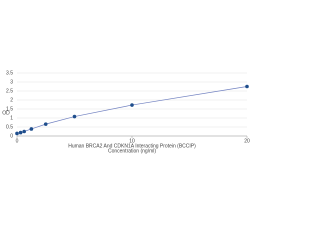 The width and height of the screenshot is (320, 250). I want to click on y-tick-label: 2, so click(11, 100).